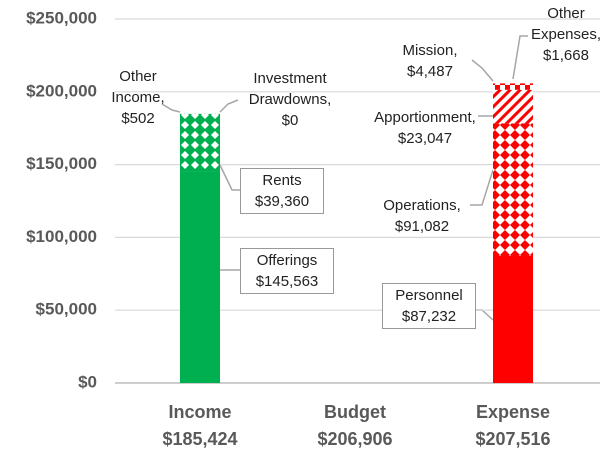 The height and width of the screenshot is (456, 604). What do you see at coordinates (513, 412) in the screenshot?
I see `x-tick-label: Expense` at bounding box center [513, 412].